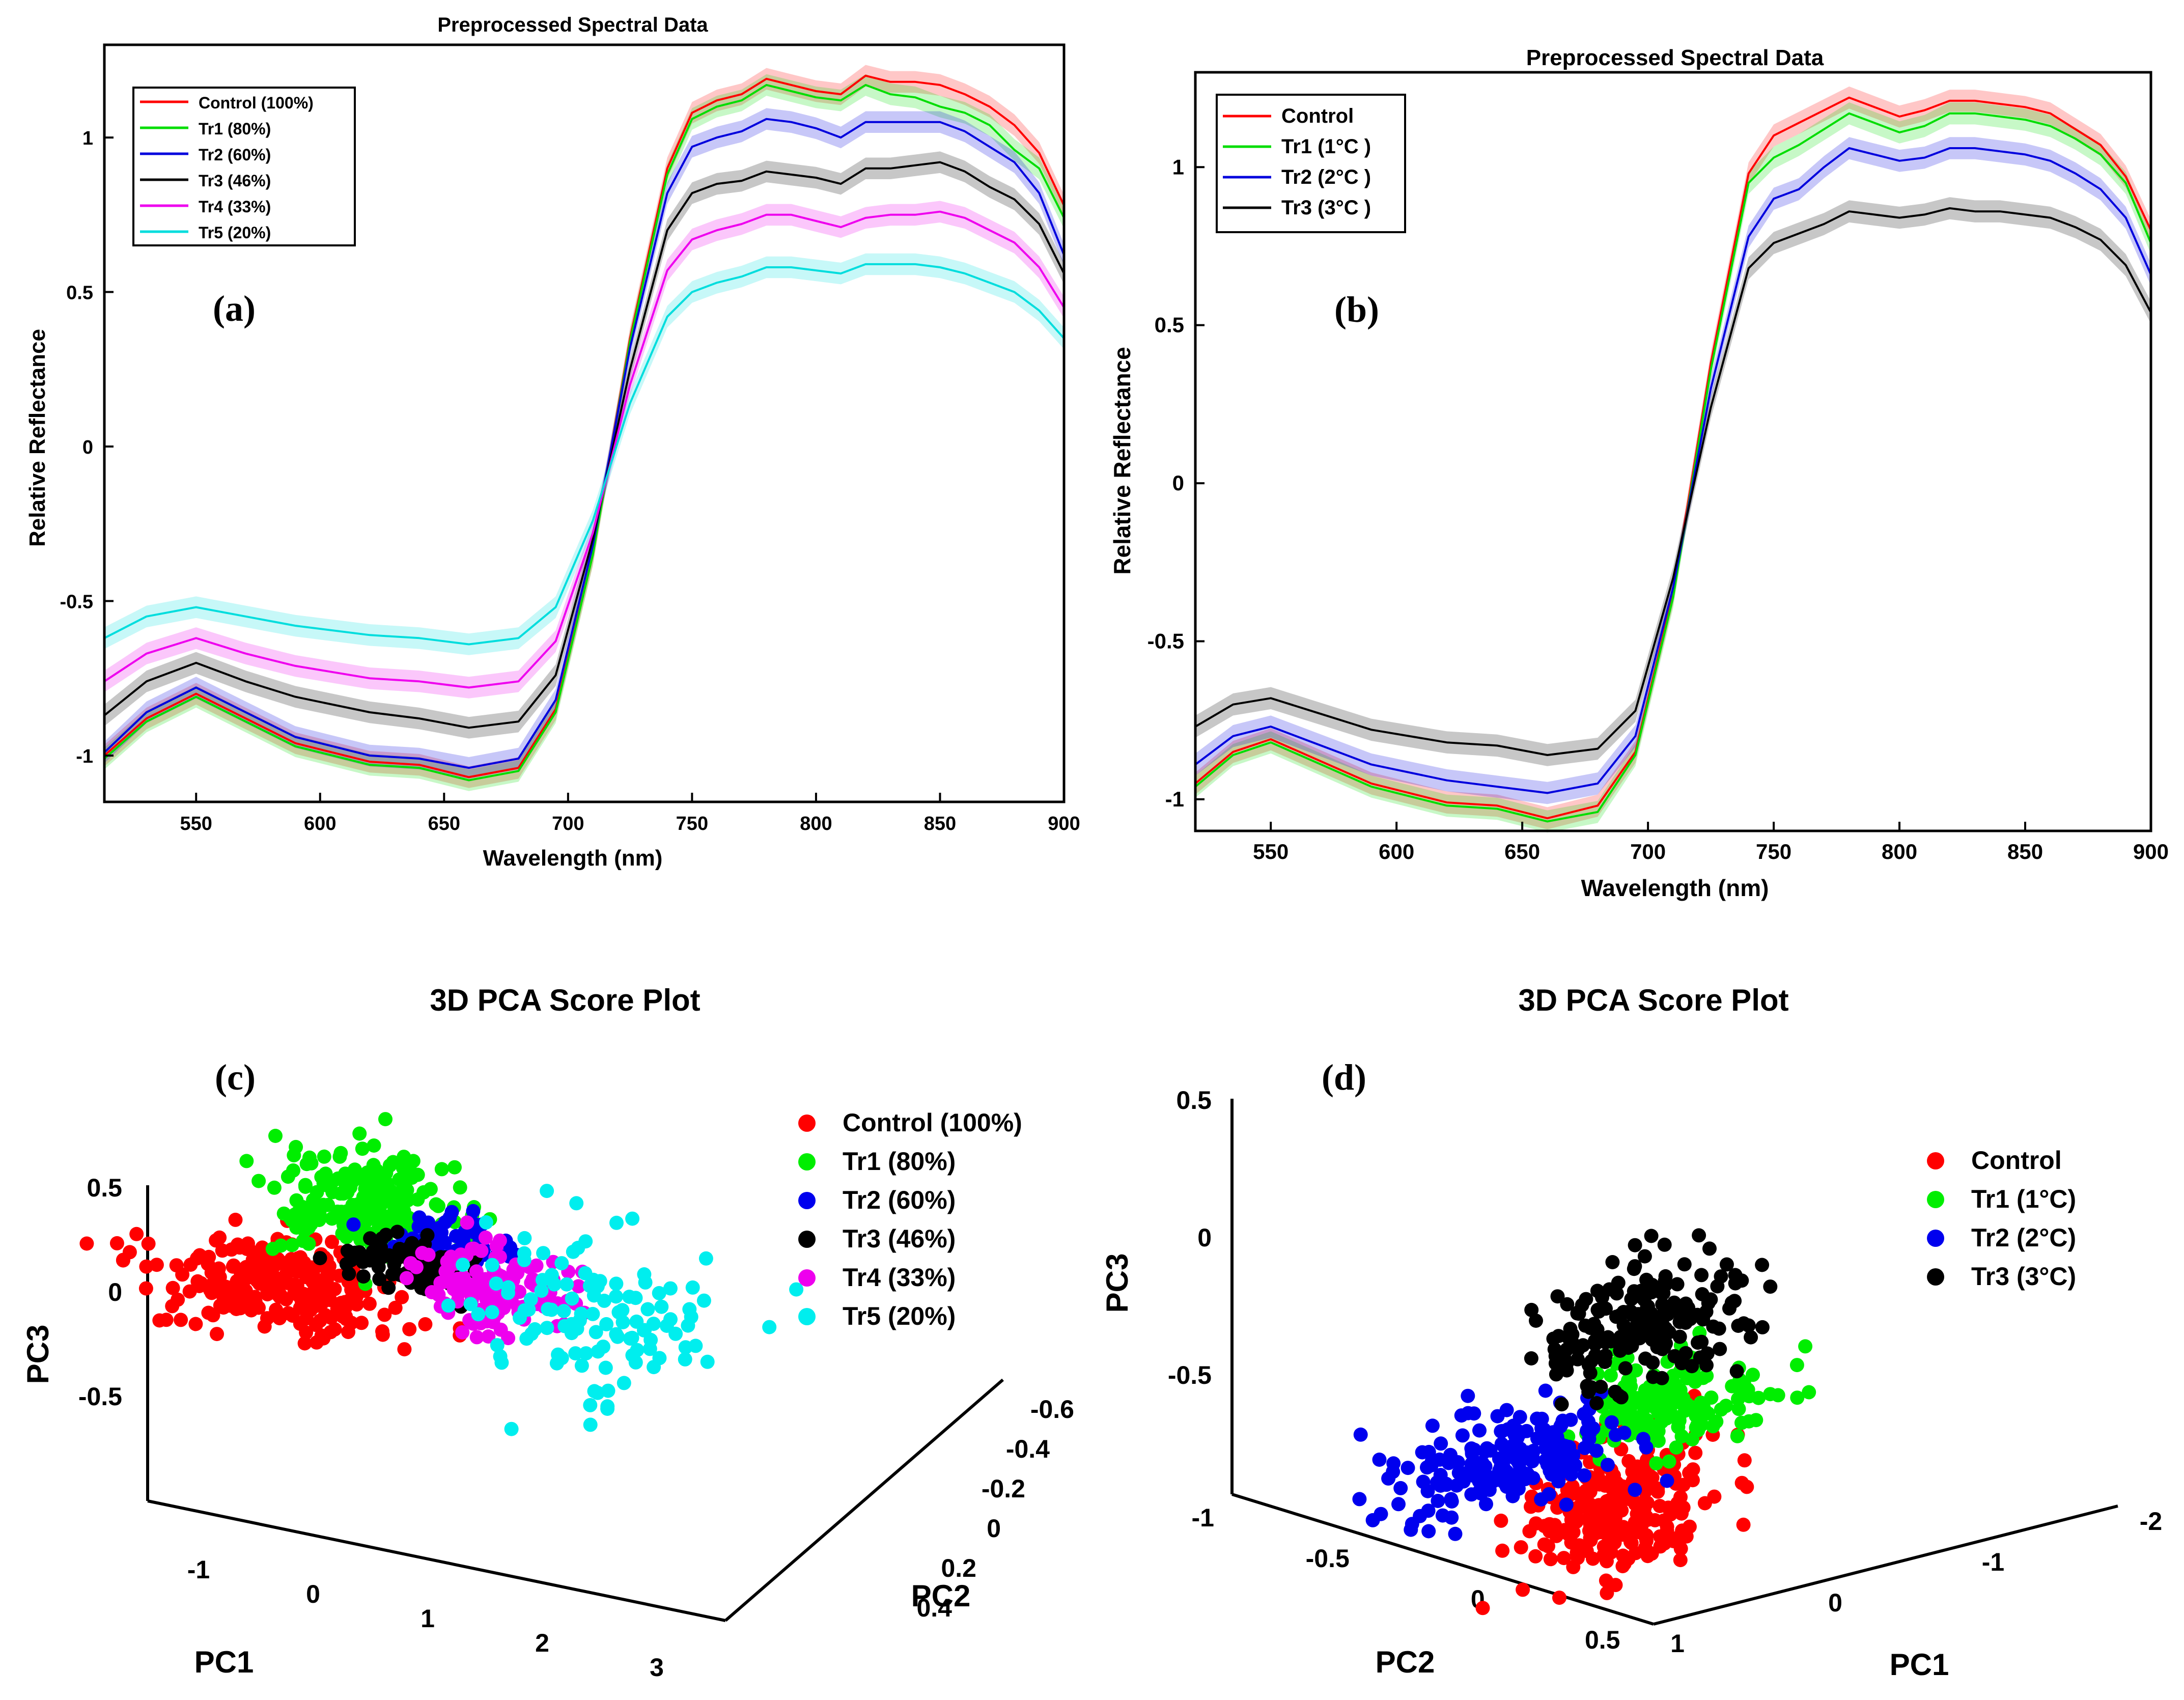  What do you see at coordinates (1326, 146) in the screenshot?
I see `pb-legend-label-1: Tr1 (1°C )` at bounding box center [1326, 146].